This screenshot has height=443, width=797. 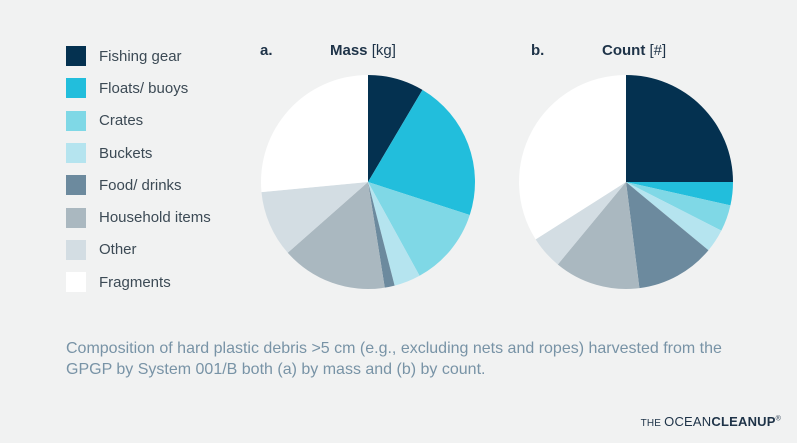 I want to click on panel-label-b: b., so click(x=538, y=50).